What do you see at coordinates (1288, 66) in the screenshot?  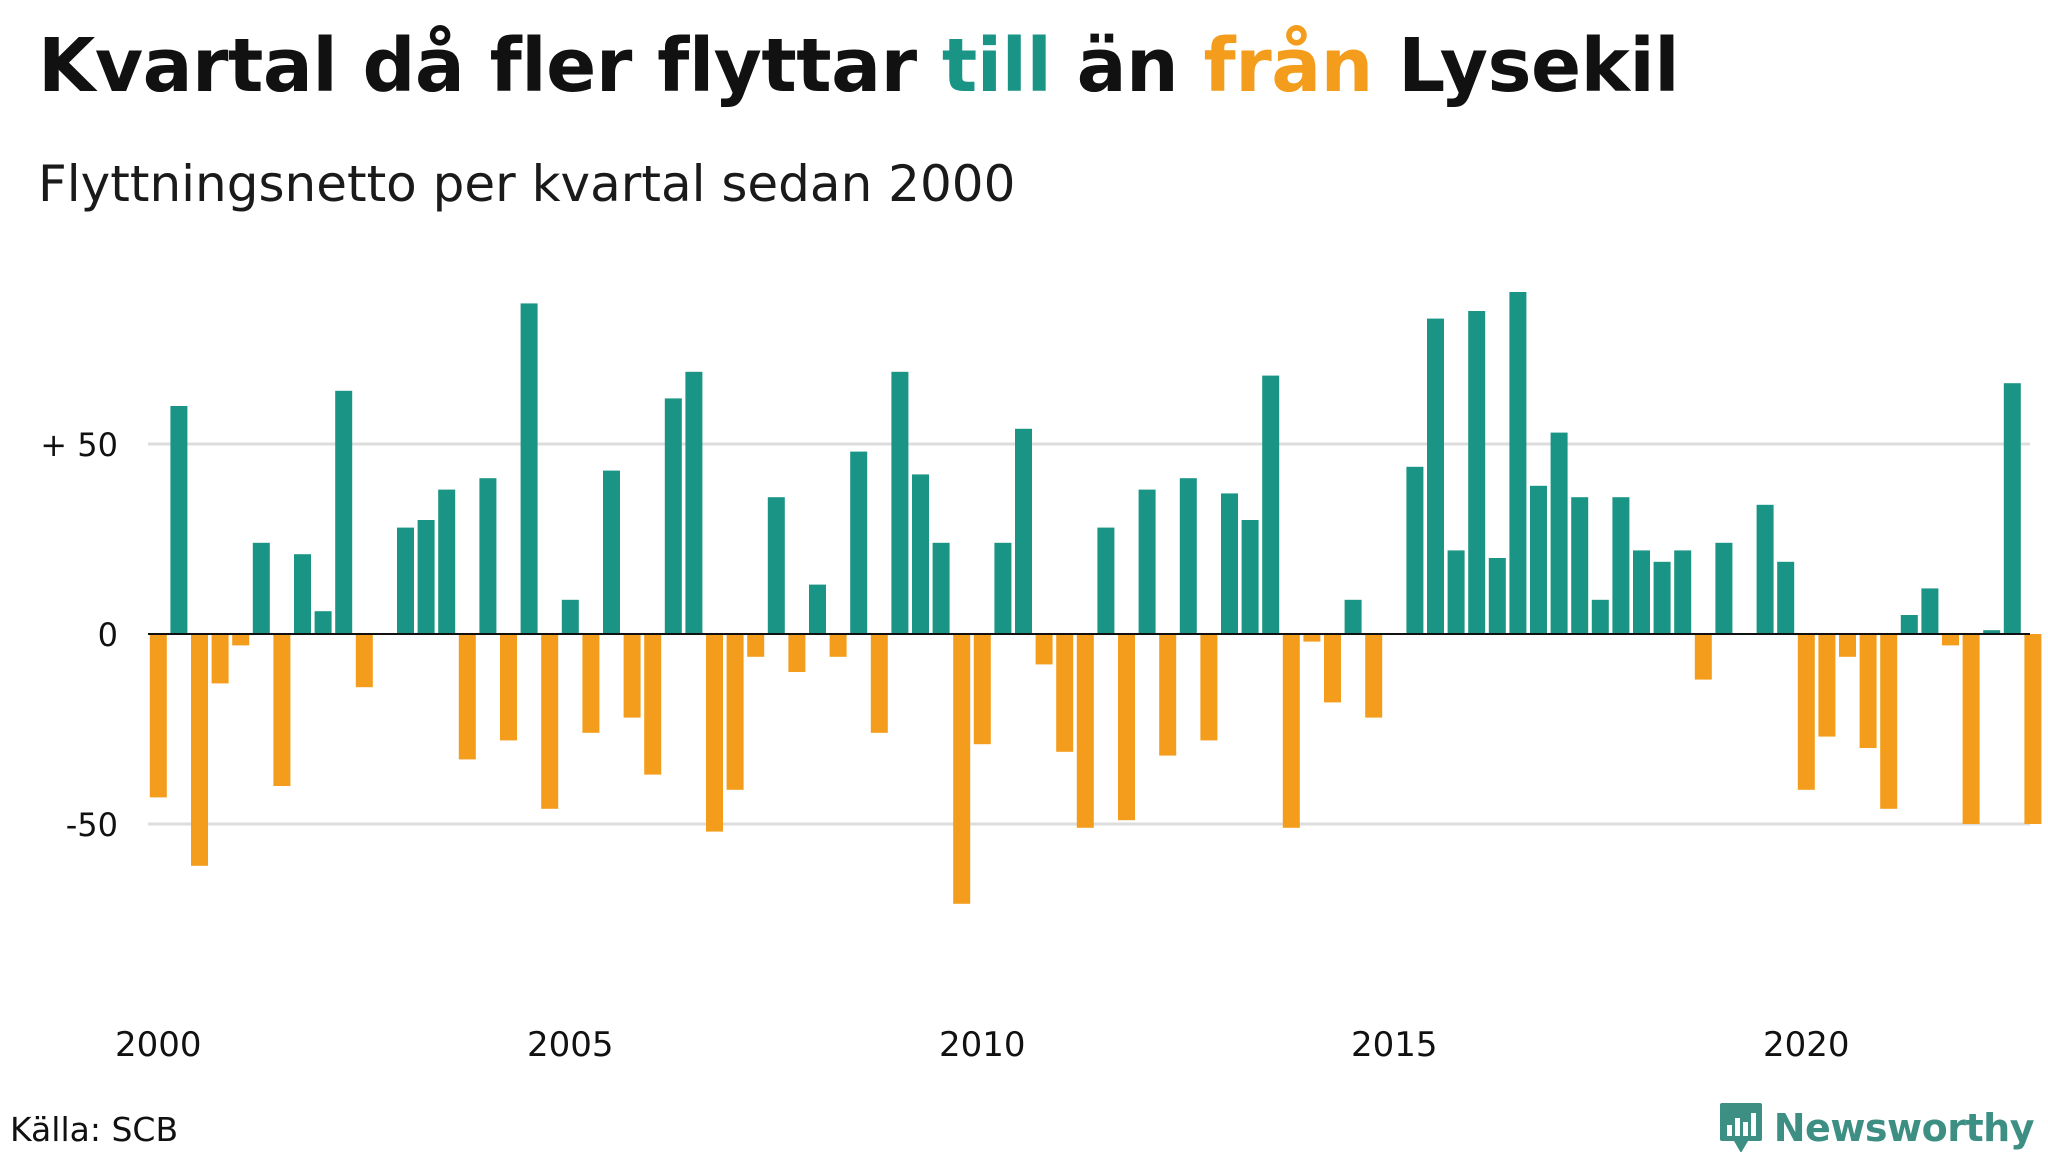 I see `title-highlight-fran: från` at bounding box center [1288, 66].